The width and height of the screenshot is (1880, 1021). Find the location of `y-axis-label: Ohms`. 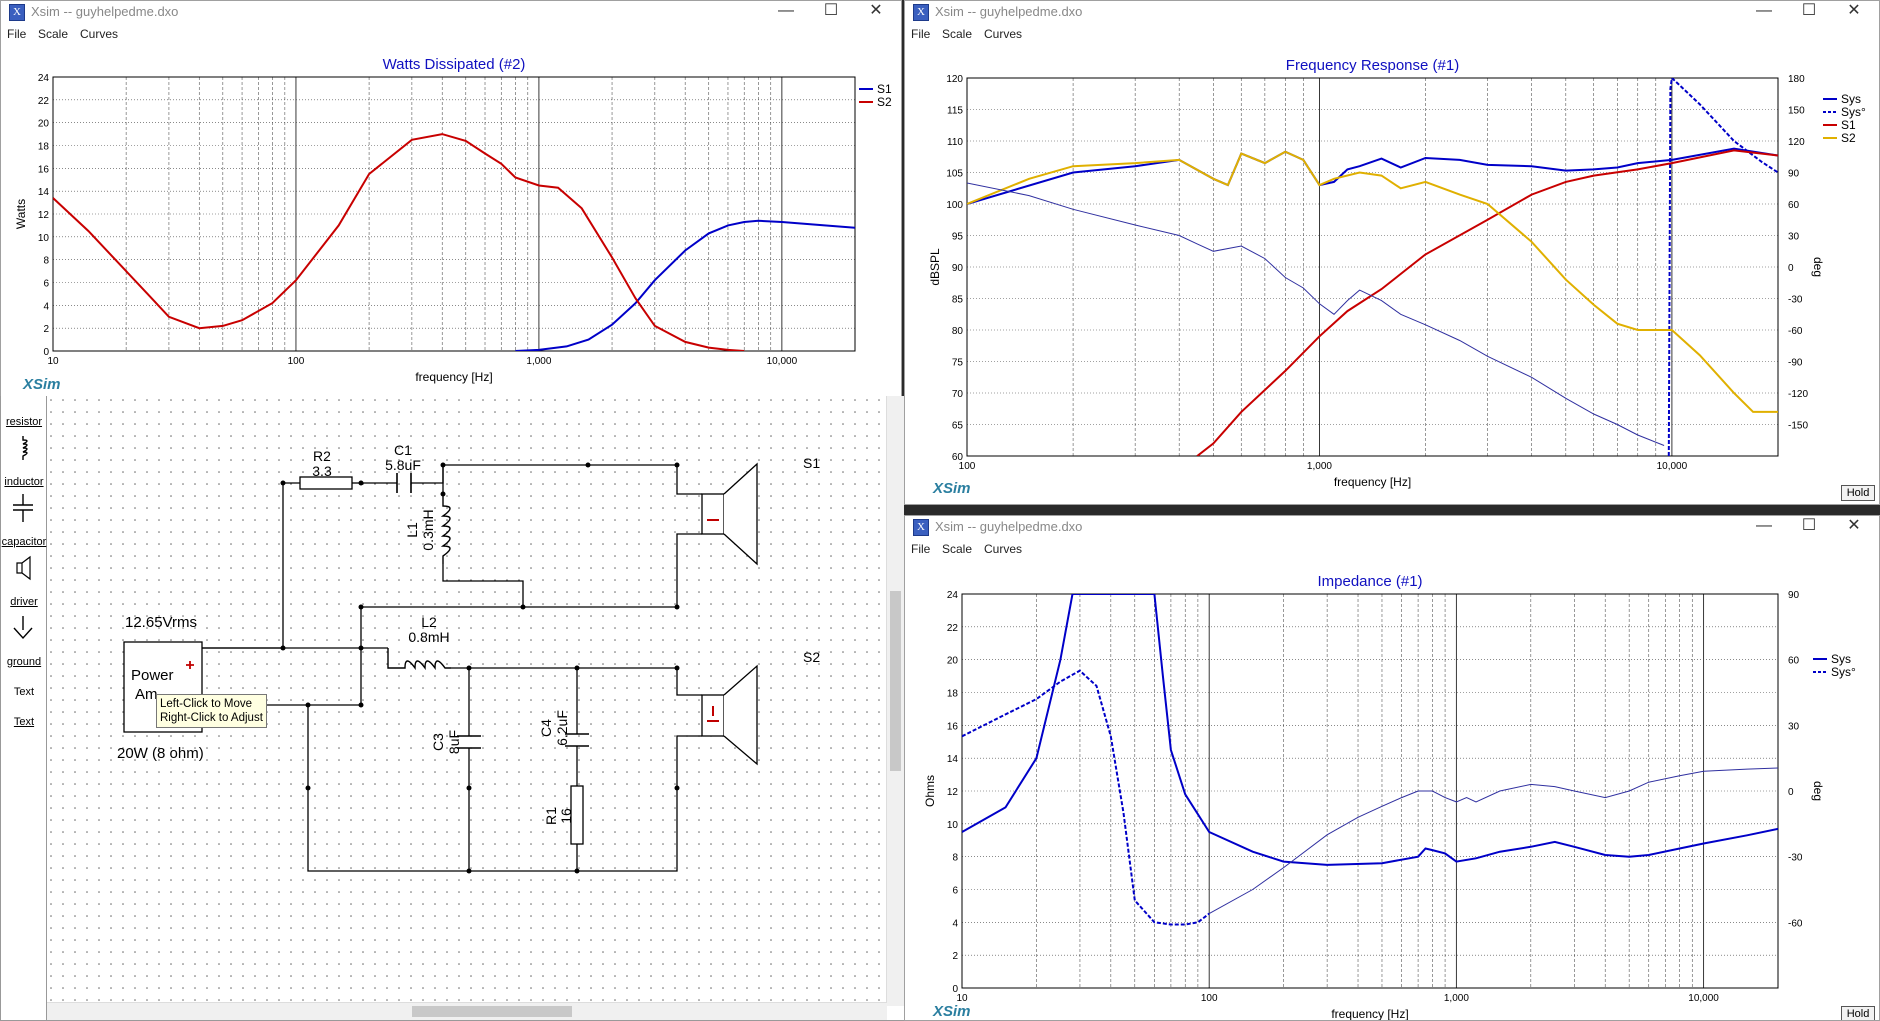

y-axis-label: Ohms is located at coordinates (930, 791).